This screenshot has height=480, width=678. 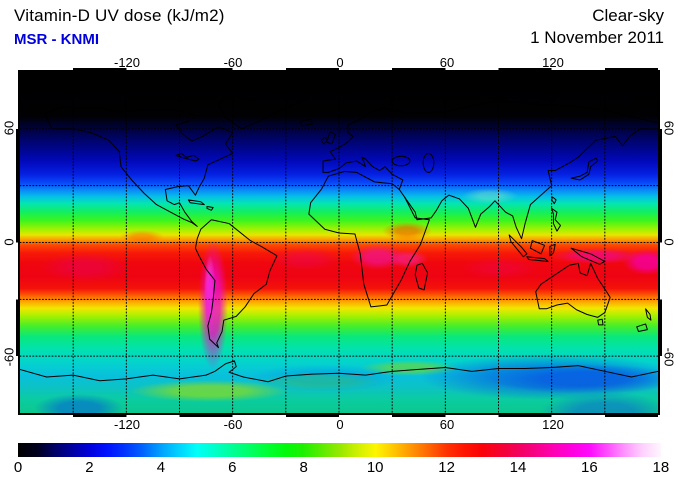 What do you see at coordinates (518, 467) in the screenshot?
I see `colorbar-tick: 14` at bounding box center [518, 467].